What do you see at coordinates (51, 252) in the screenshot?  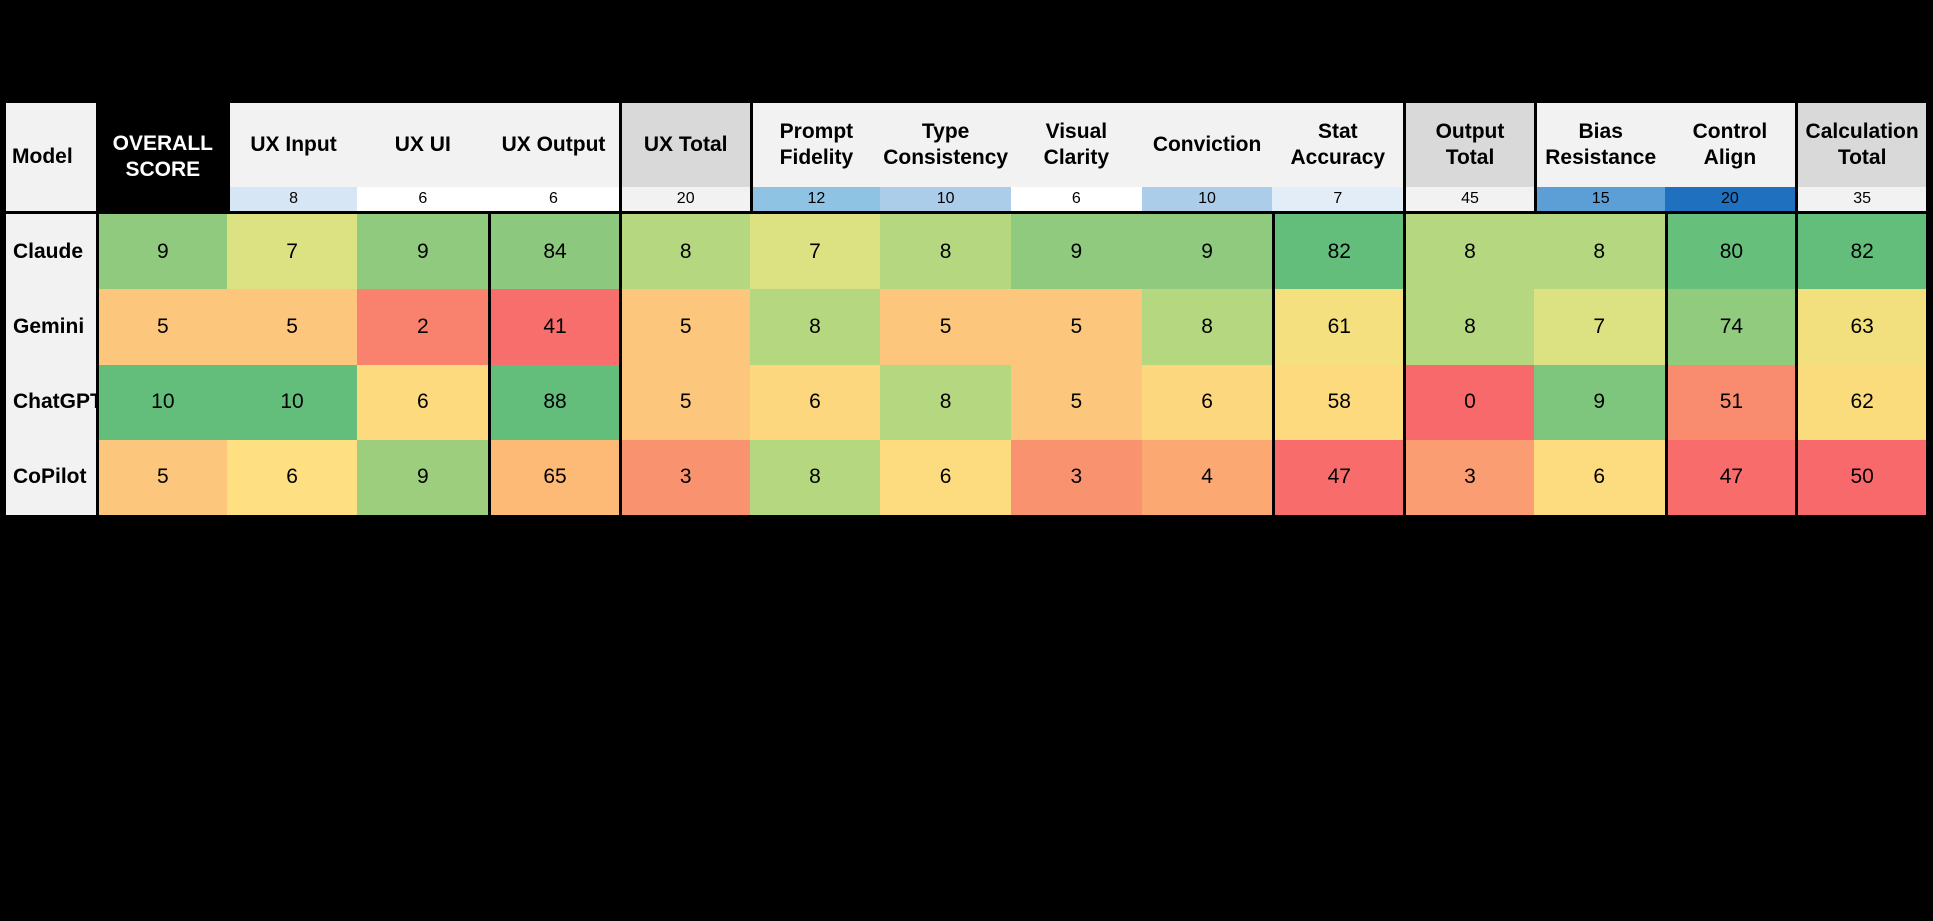 I see `row-label-claude: Claude` at bounding box center [51, 252].